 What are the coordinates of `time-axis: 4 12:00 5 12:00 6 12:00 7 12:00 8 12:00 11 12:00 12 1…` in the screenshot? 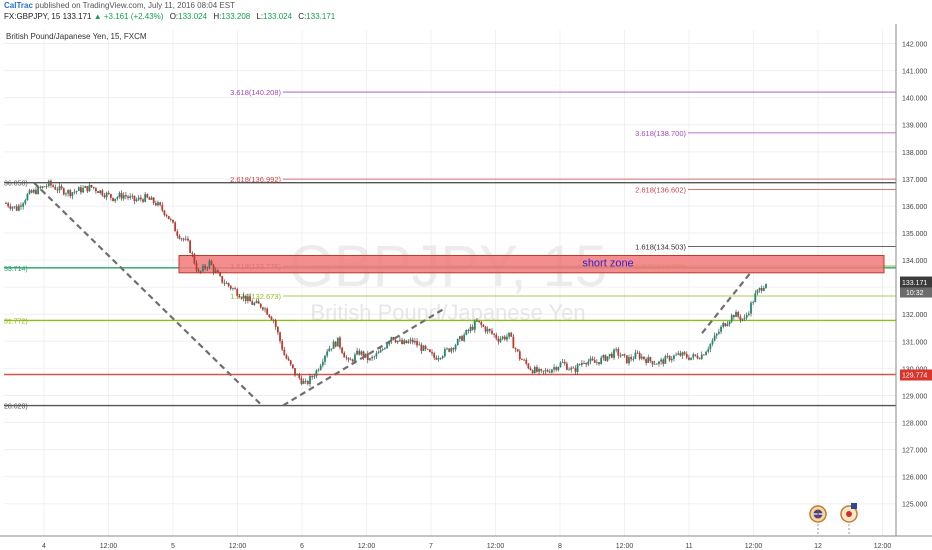 It's located at (466, 542).